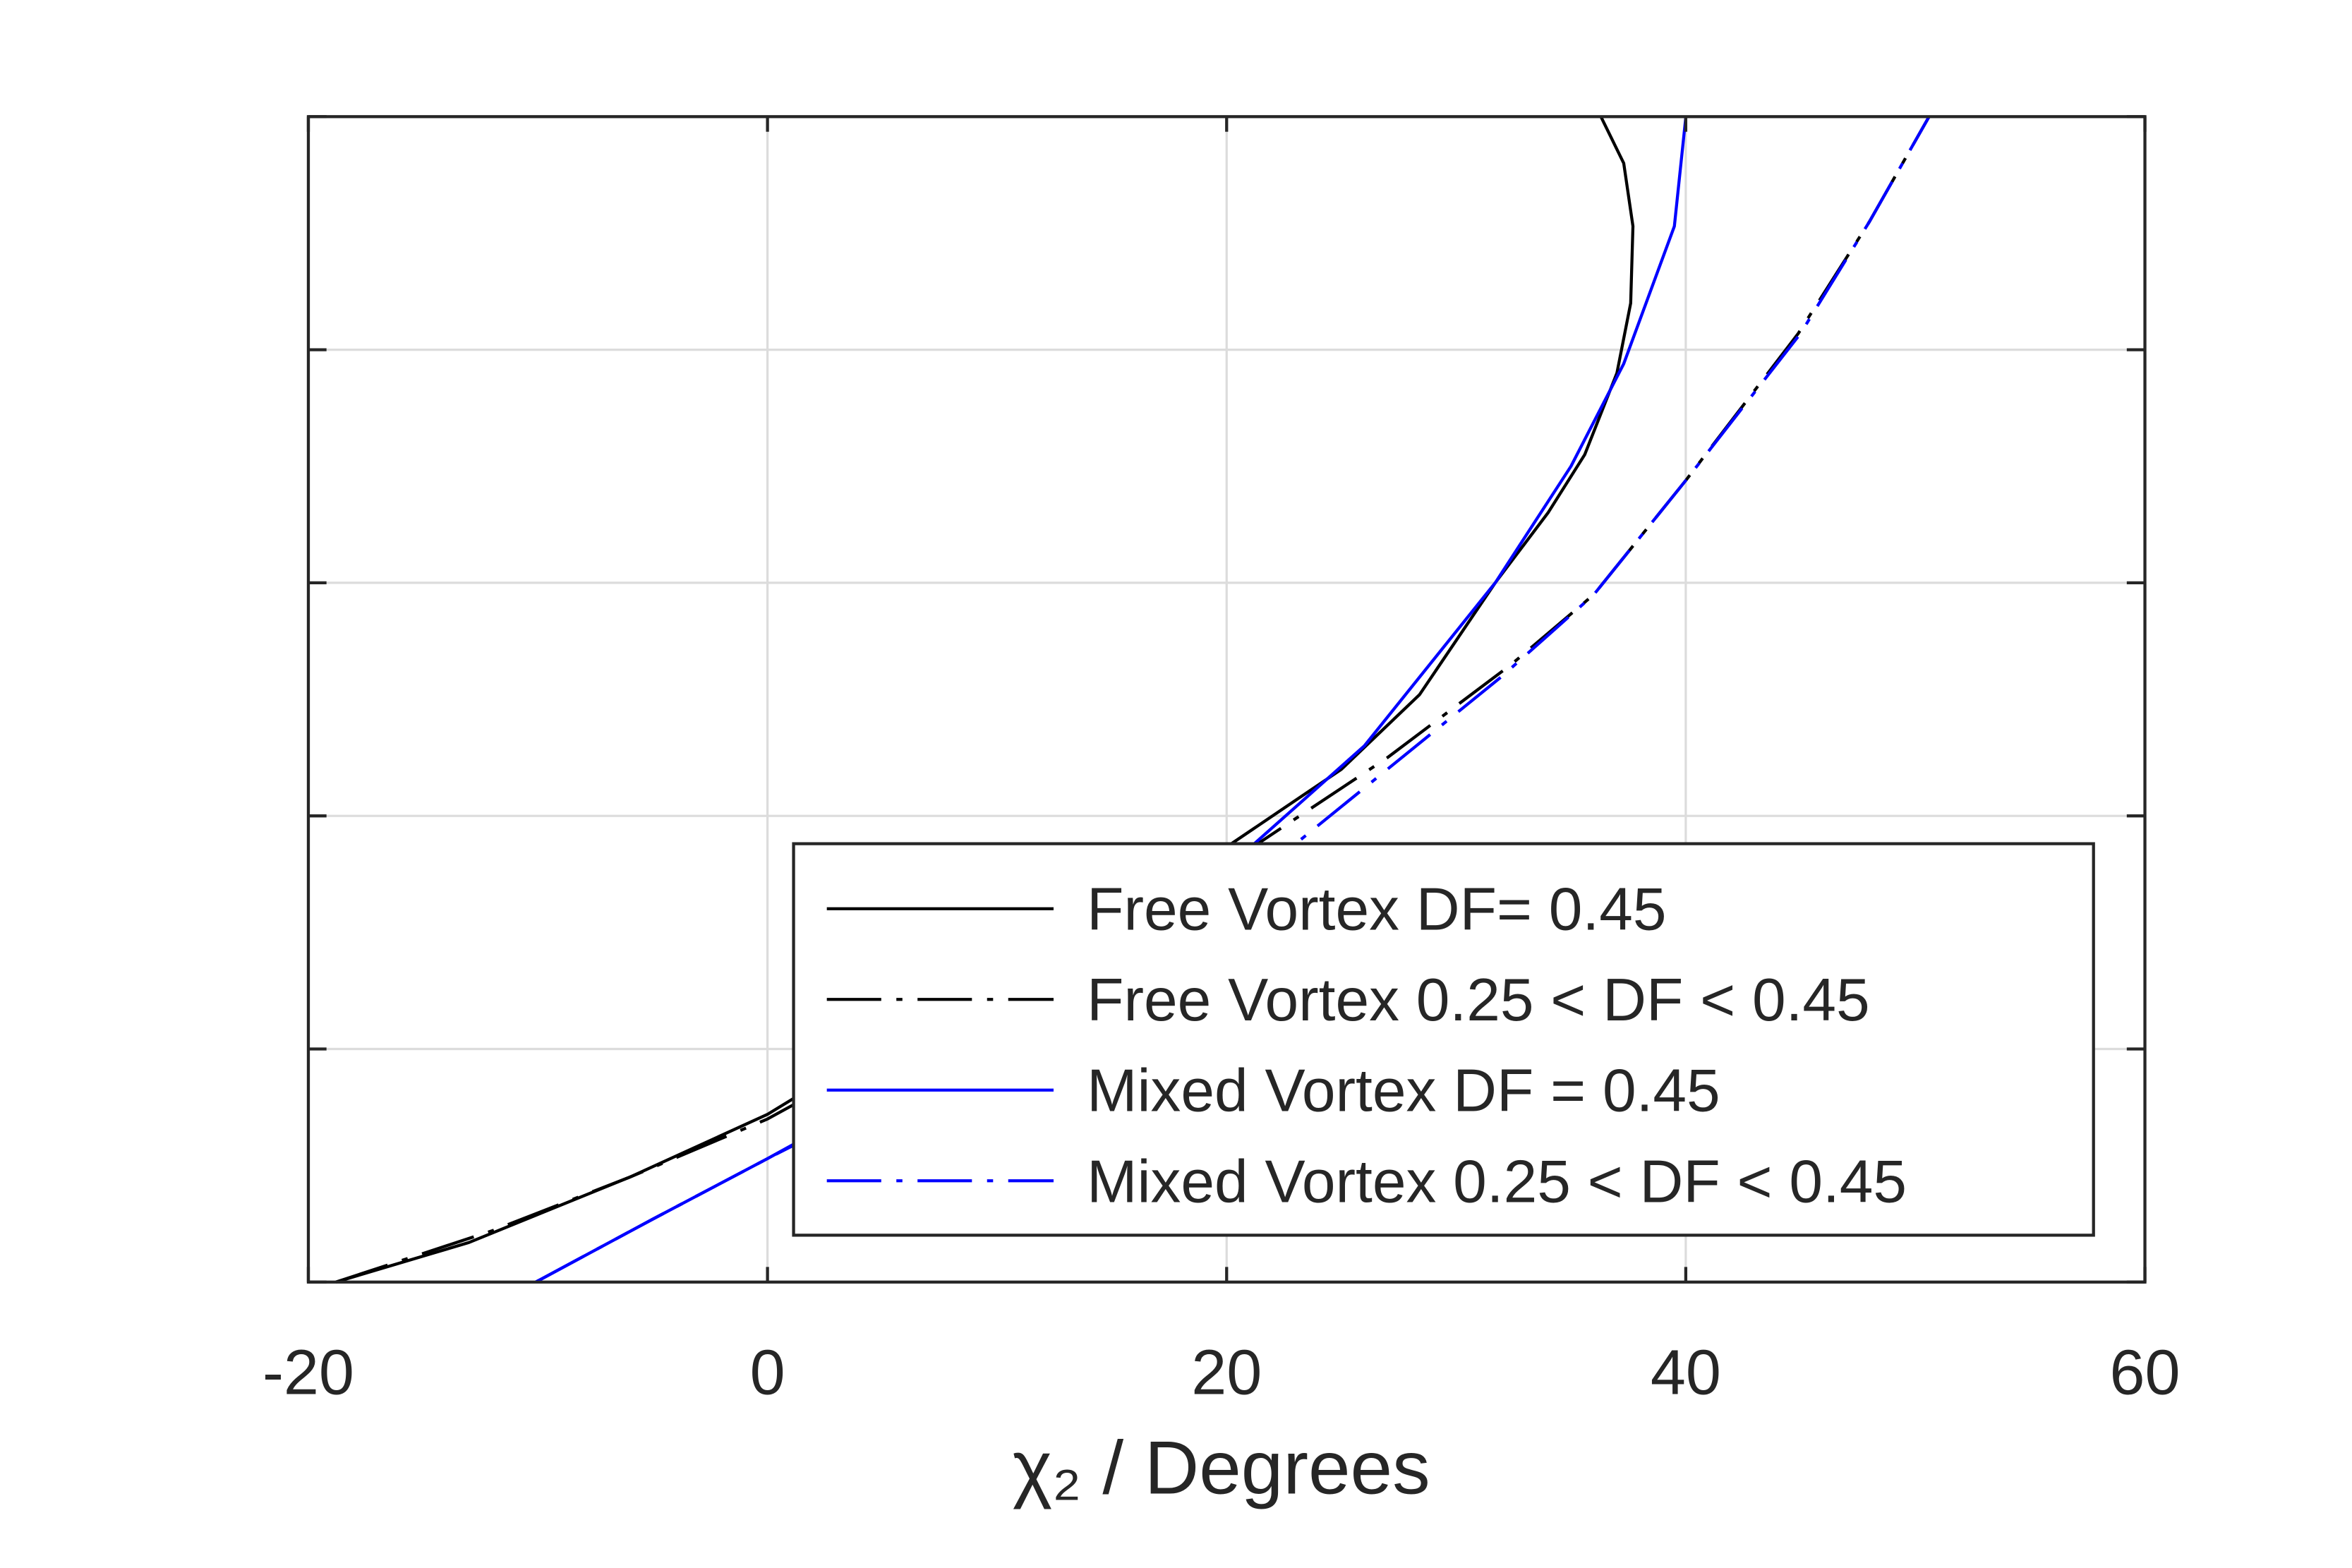 The image size is (2352, 1568). What do you see at coordinates (309, 1372) in the screenshot?
I see `x-tick-label: -20` at bounding box center [309, 1372].